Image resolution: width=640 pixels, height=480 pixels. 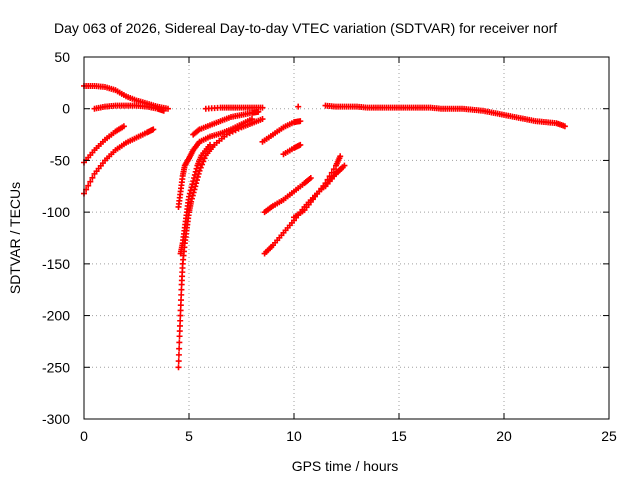 What do you see at coordinates (445, 116) in the screenshot?
I see `series-arc17` at bounding box center [445, 116].